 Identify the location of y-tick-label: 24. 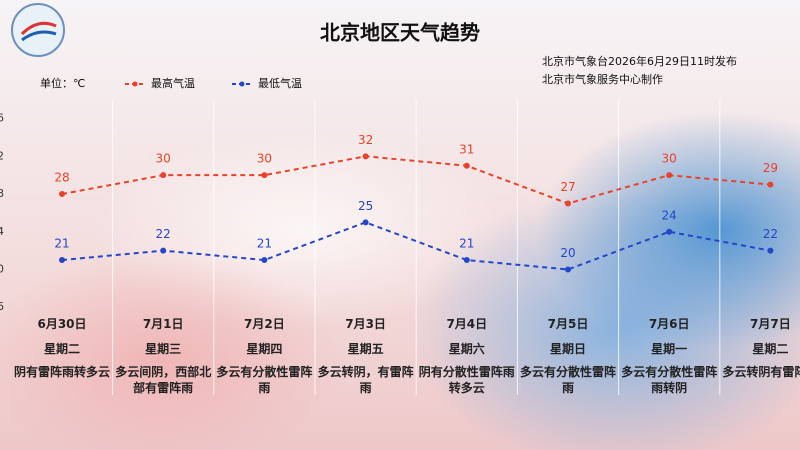
(2, 231).